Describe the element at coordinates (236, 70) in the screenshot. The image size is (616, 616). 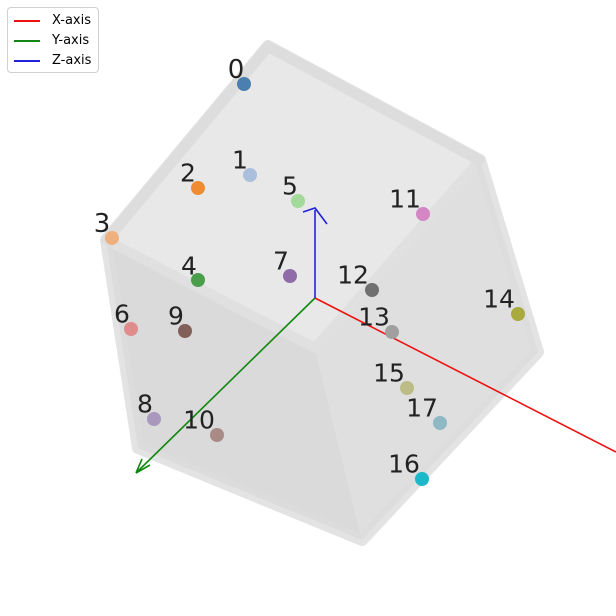
I see `point-label-0: 0` at that location.